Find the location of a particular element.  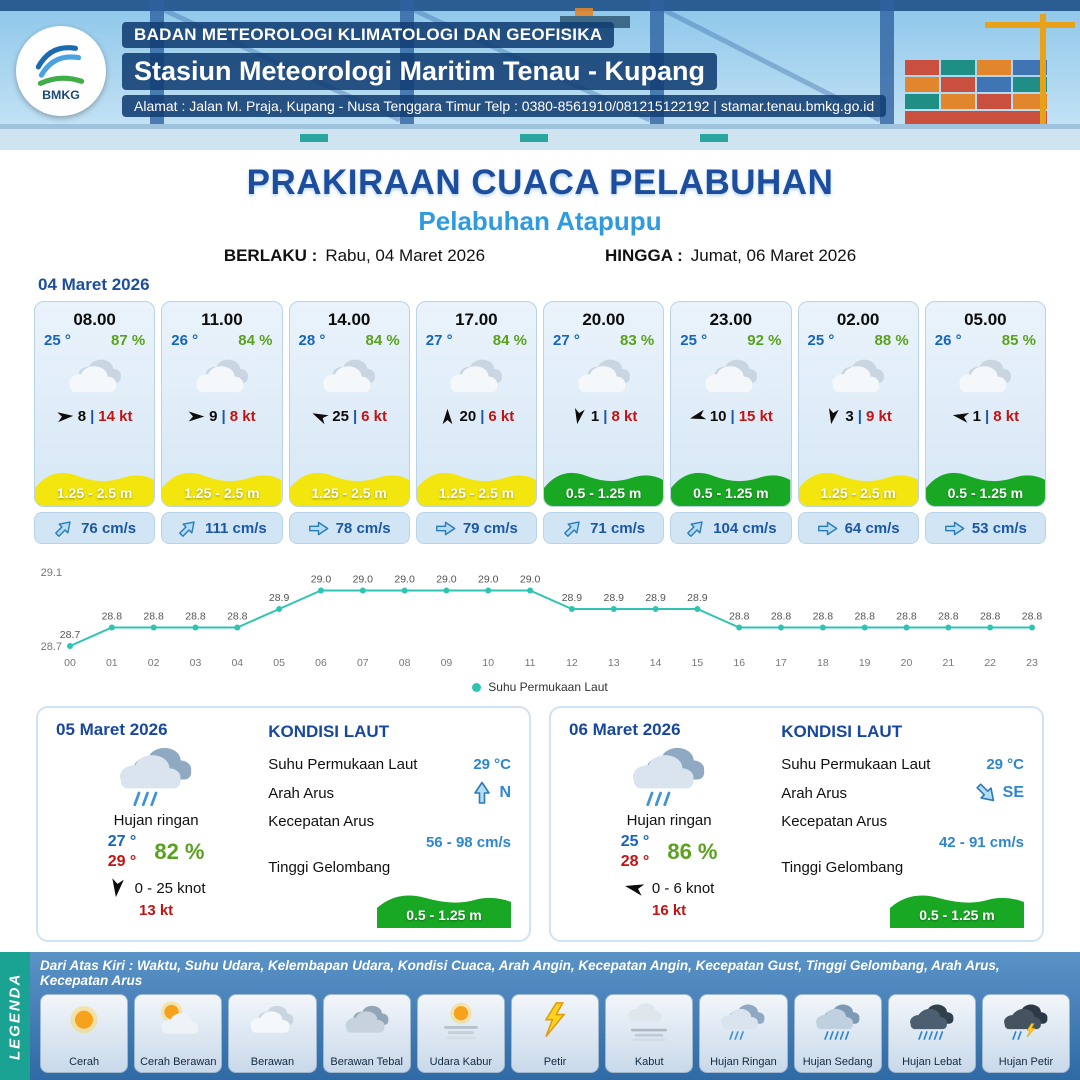

svg-text: 28.7 is located at coordinates (51, 647).